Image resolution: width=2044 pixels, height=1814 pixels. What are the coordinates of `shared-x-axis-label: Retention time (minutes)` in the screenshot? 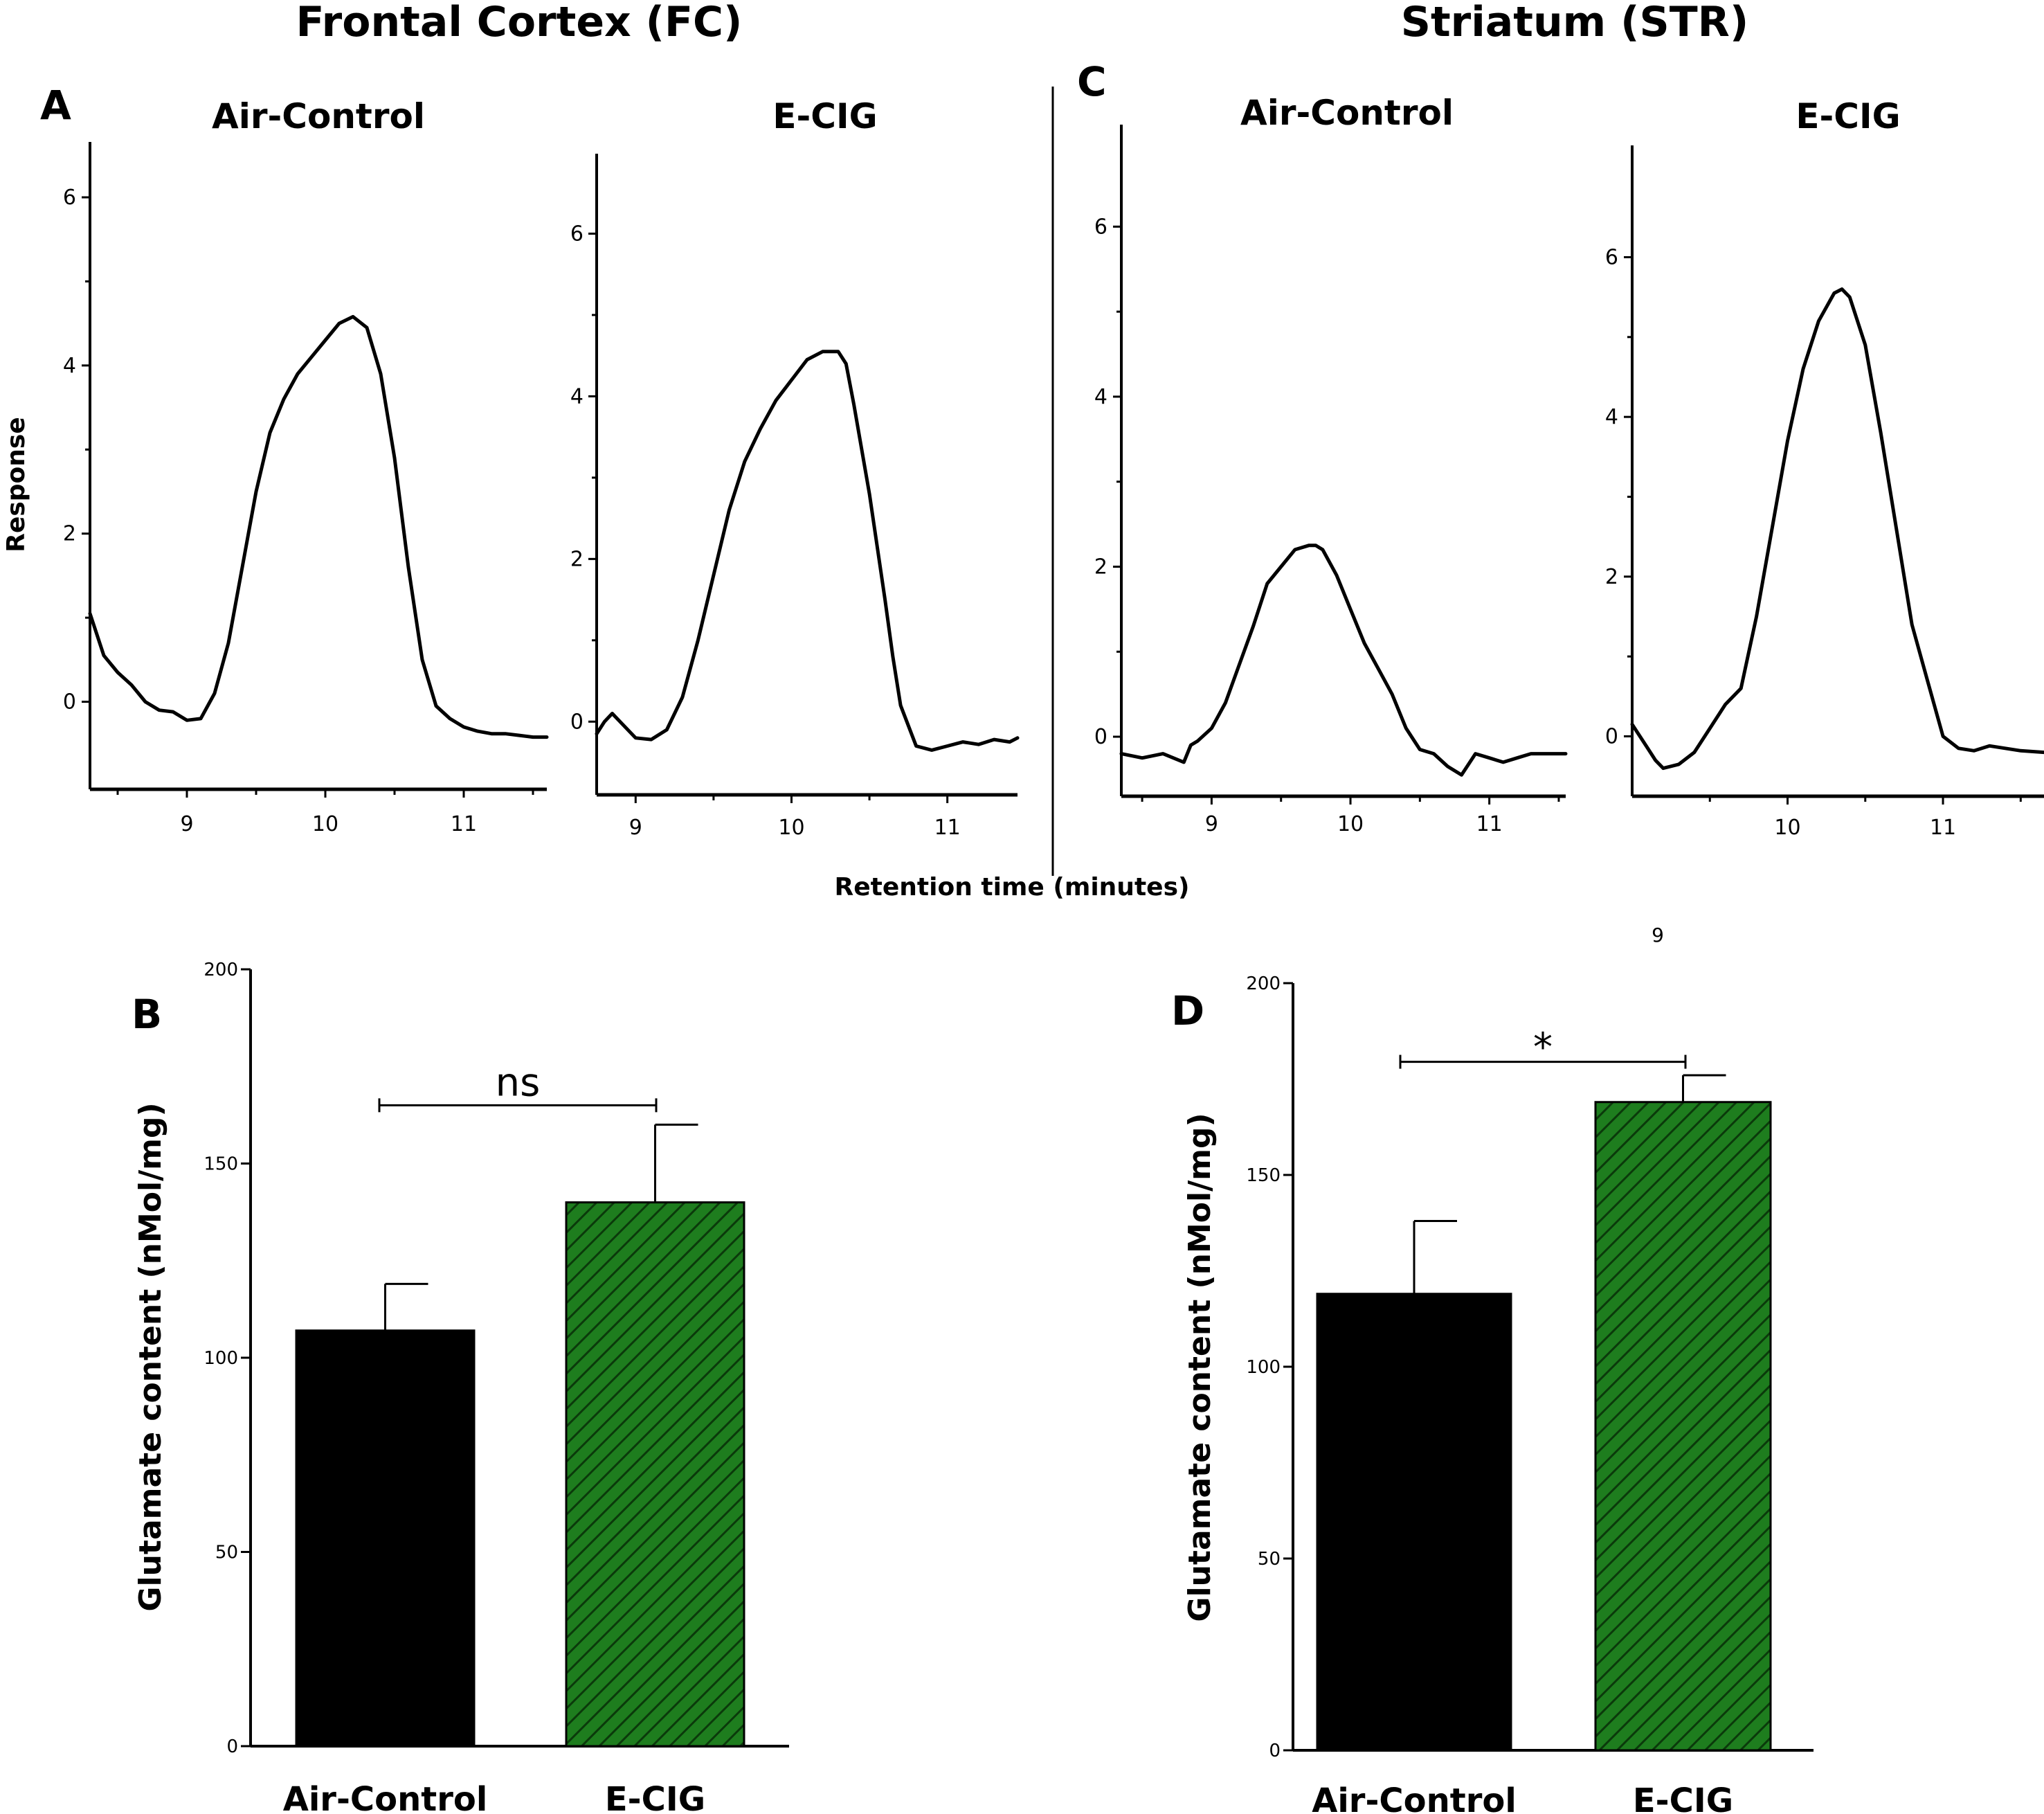 It's located at (1012, 887).